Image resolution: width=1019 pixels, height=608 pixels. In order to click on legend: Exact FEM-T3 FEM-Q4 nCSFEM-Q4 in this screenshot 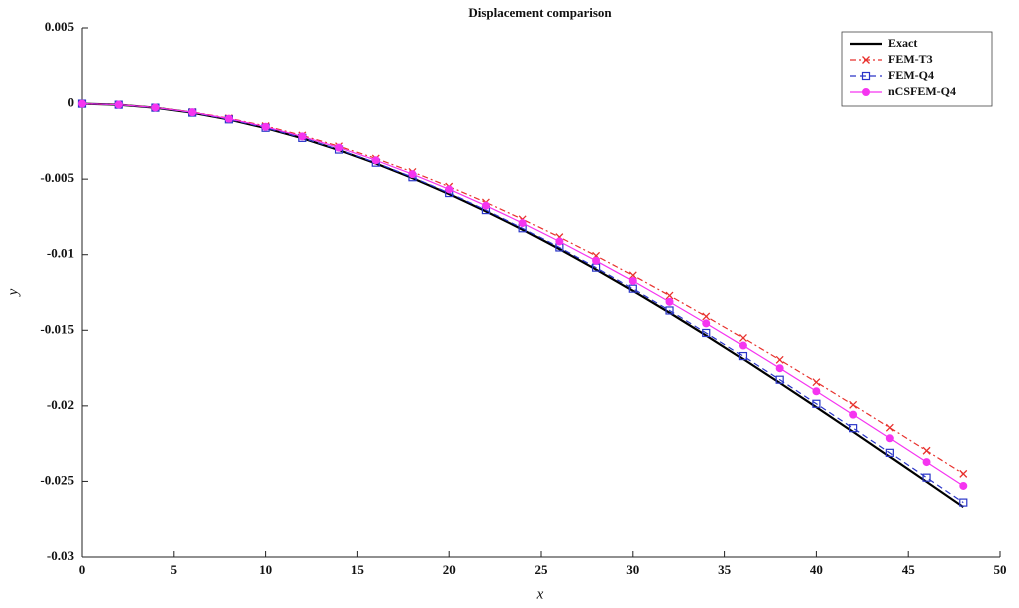, I will do `click(917, 69)`.